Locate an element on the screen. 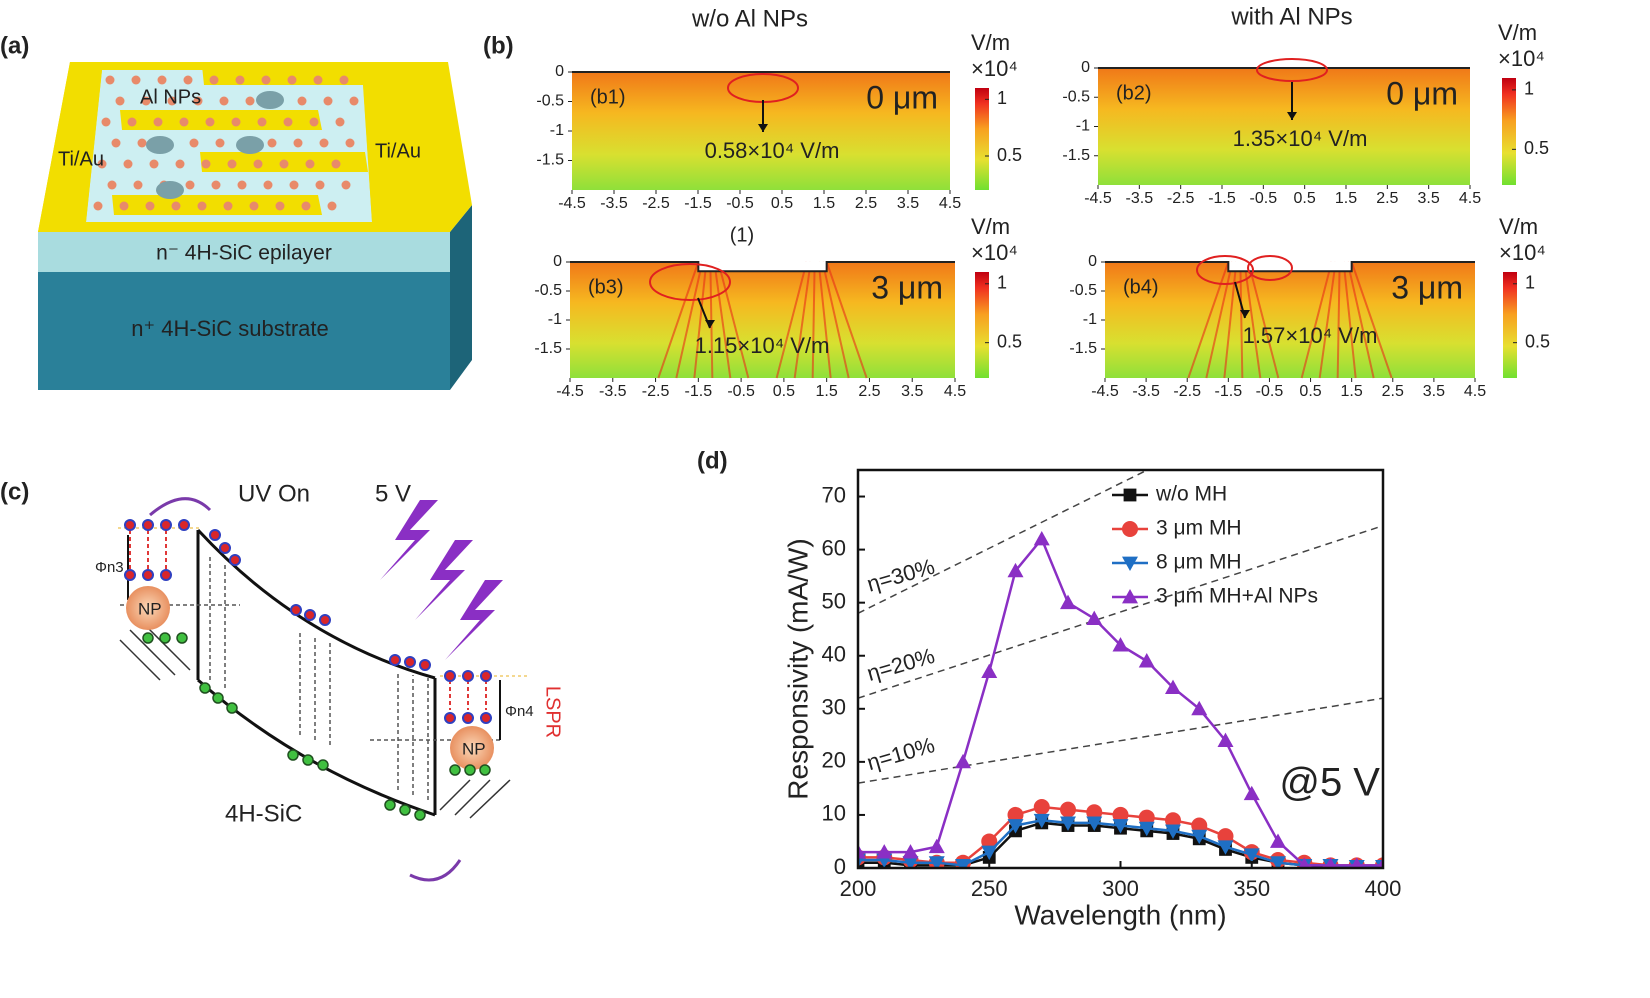 This screenshot has width=1650, height=998. y-tick-label: 40 is located at coordinates (834, 654).